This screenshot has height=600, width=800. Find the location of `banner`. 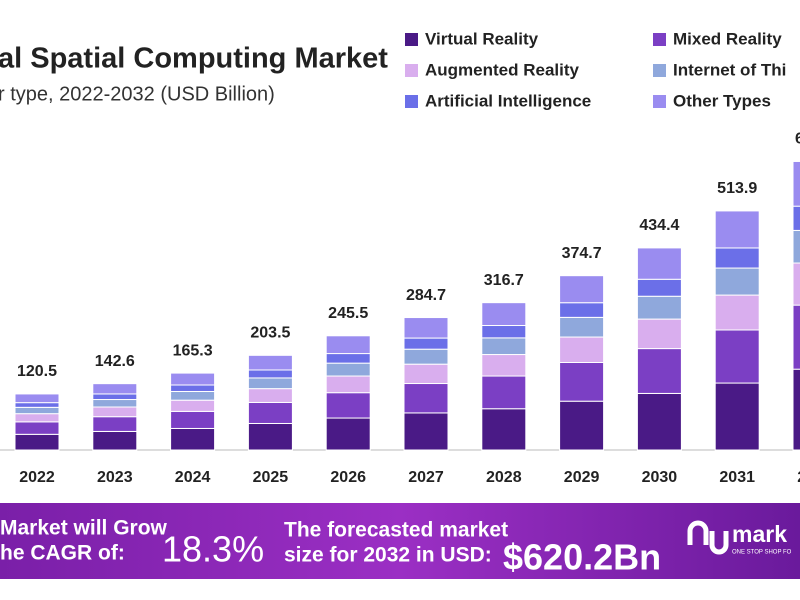

banner is located at coordinates (400, 541).